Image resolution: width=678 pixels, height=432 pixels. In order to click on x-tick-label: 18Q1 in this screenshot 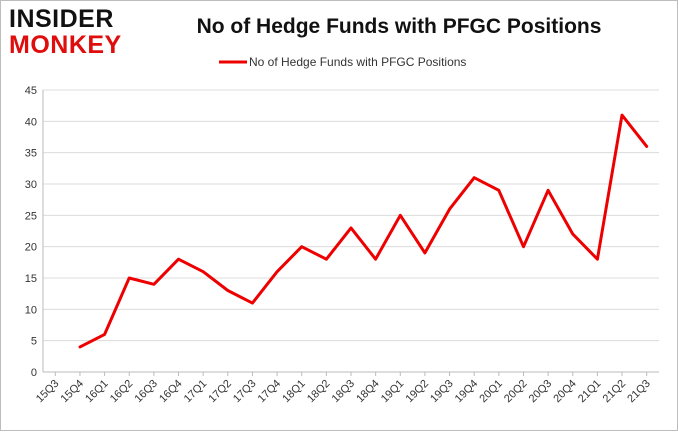, I will do `click(294, 392)`.